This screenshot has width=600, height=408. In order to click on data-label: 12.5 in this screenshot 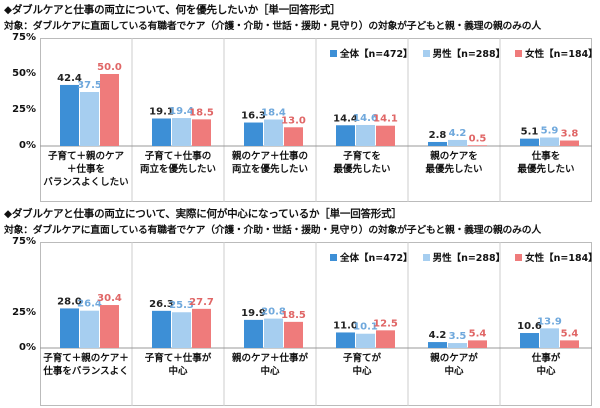, I will do `click(385, 323)`.